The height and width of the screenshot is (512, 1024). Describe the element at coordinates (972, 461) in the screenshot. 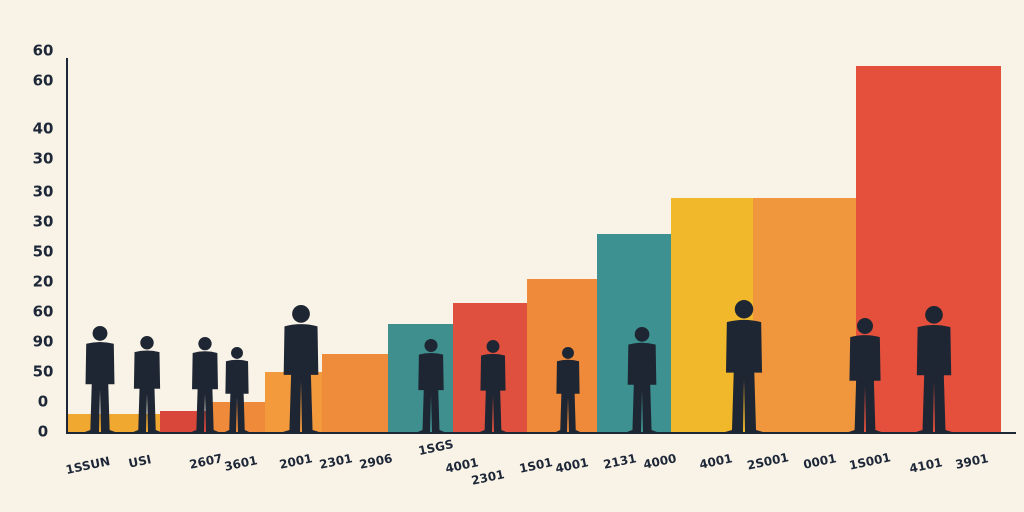

I see `x-tick-label: 3901` at that location.